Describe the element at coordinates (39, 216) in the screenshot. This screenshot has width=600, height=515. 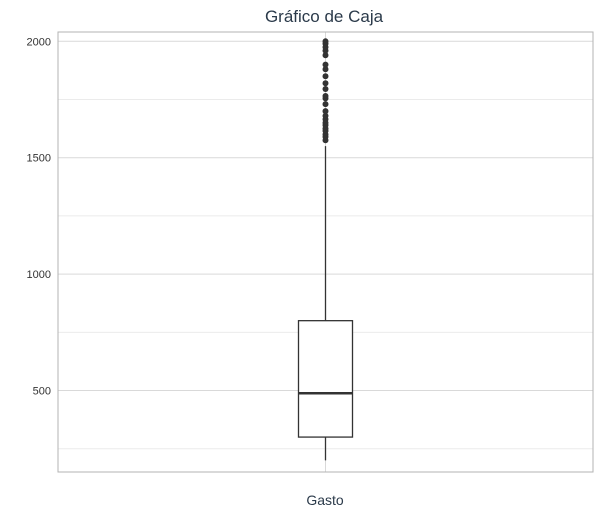
I see `y-axis-ticks: 500 1000 1500 2000` at that location.